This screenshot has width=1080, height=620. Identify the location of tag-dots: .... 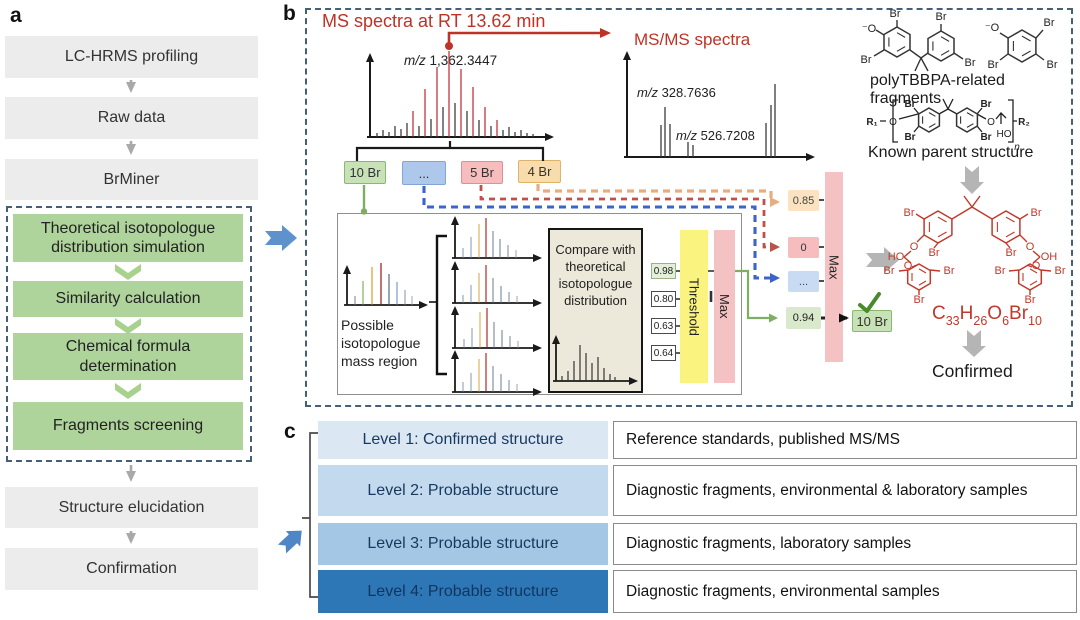
(424, 173).